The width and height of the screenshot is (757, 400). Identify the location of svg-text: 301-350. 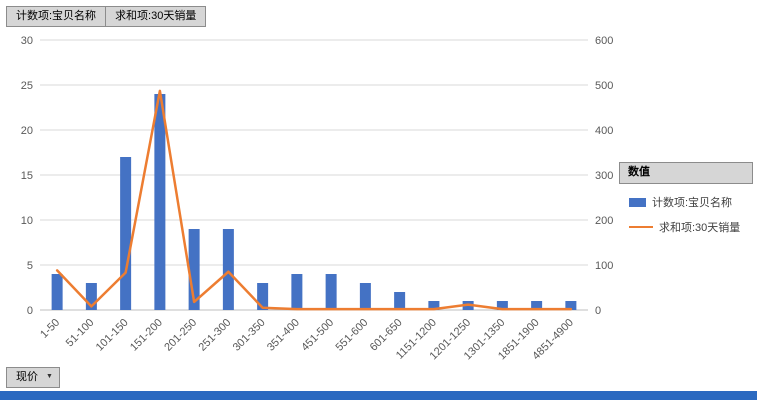
(249, 335).